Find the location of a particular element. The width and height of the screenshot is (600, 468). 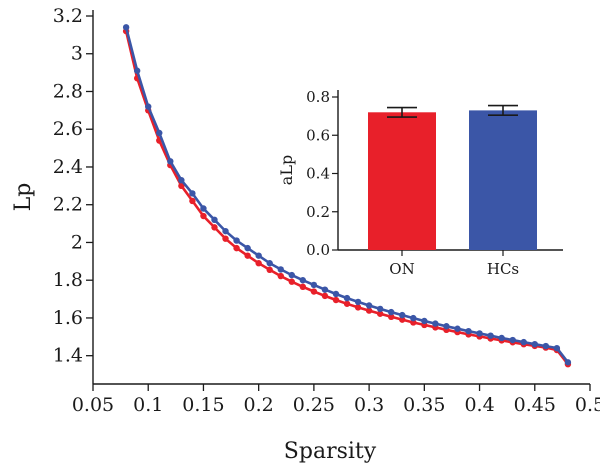

inset-y-tick-label: 0.4 is located at coordinates (318, 174).